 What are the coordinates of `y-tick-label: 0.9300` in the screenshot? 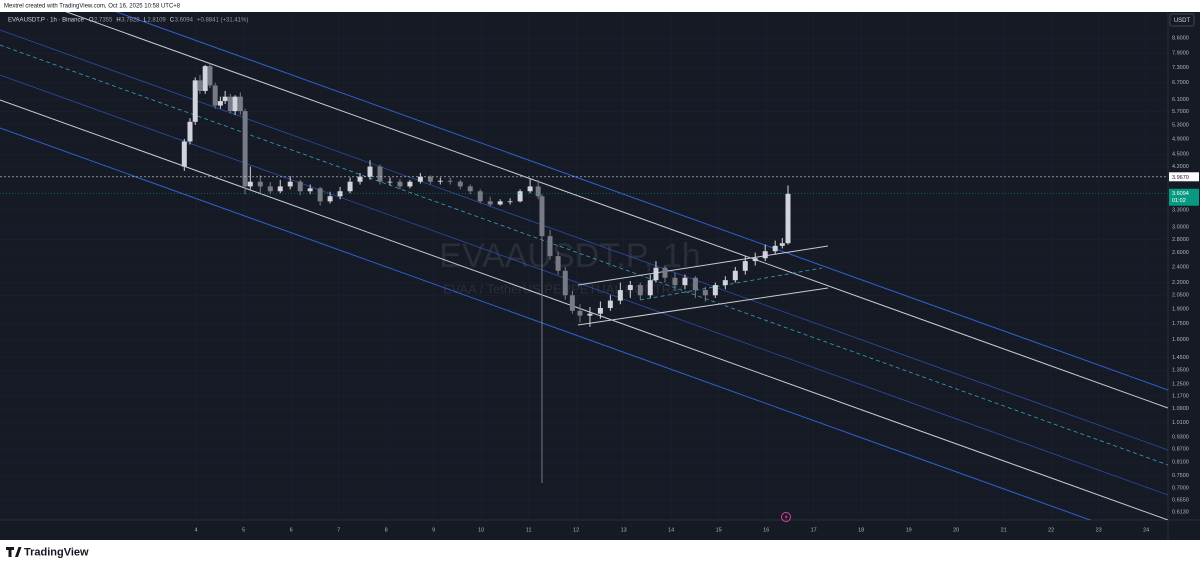 It's located at (1180, 438).